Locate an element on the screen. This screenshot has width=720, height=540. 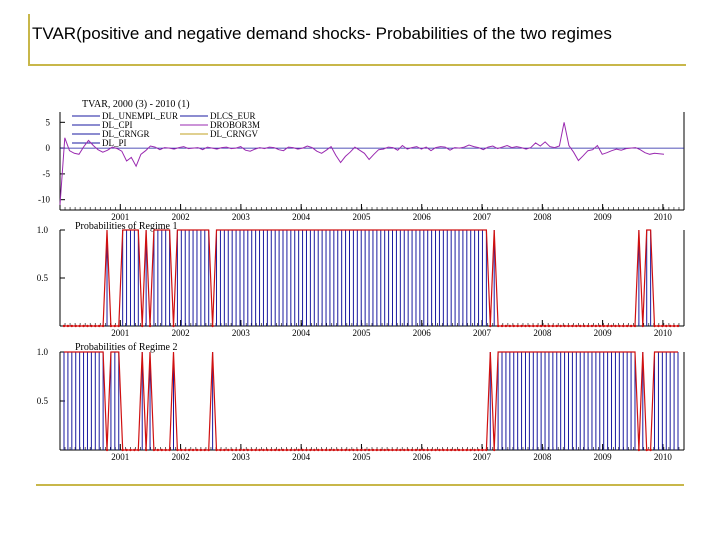
regime2-title: Probabilities of Regime 2 is located at coordinates (126, 347).